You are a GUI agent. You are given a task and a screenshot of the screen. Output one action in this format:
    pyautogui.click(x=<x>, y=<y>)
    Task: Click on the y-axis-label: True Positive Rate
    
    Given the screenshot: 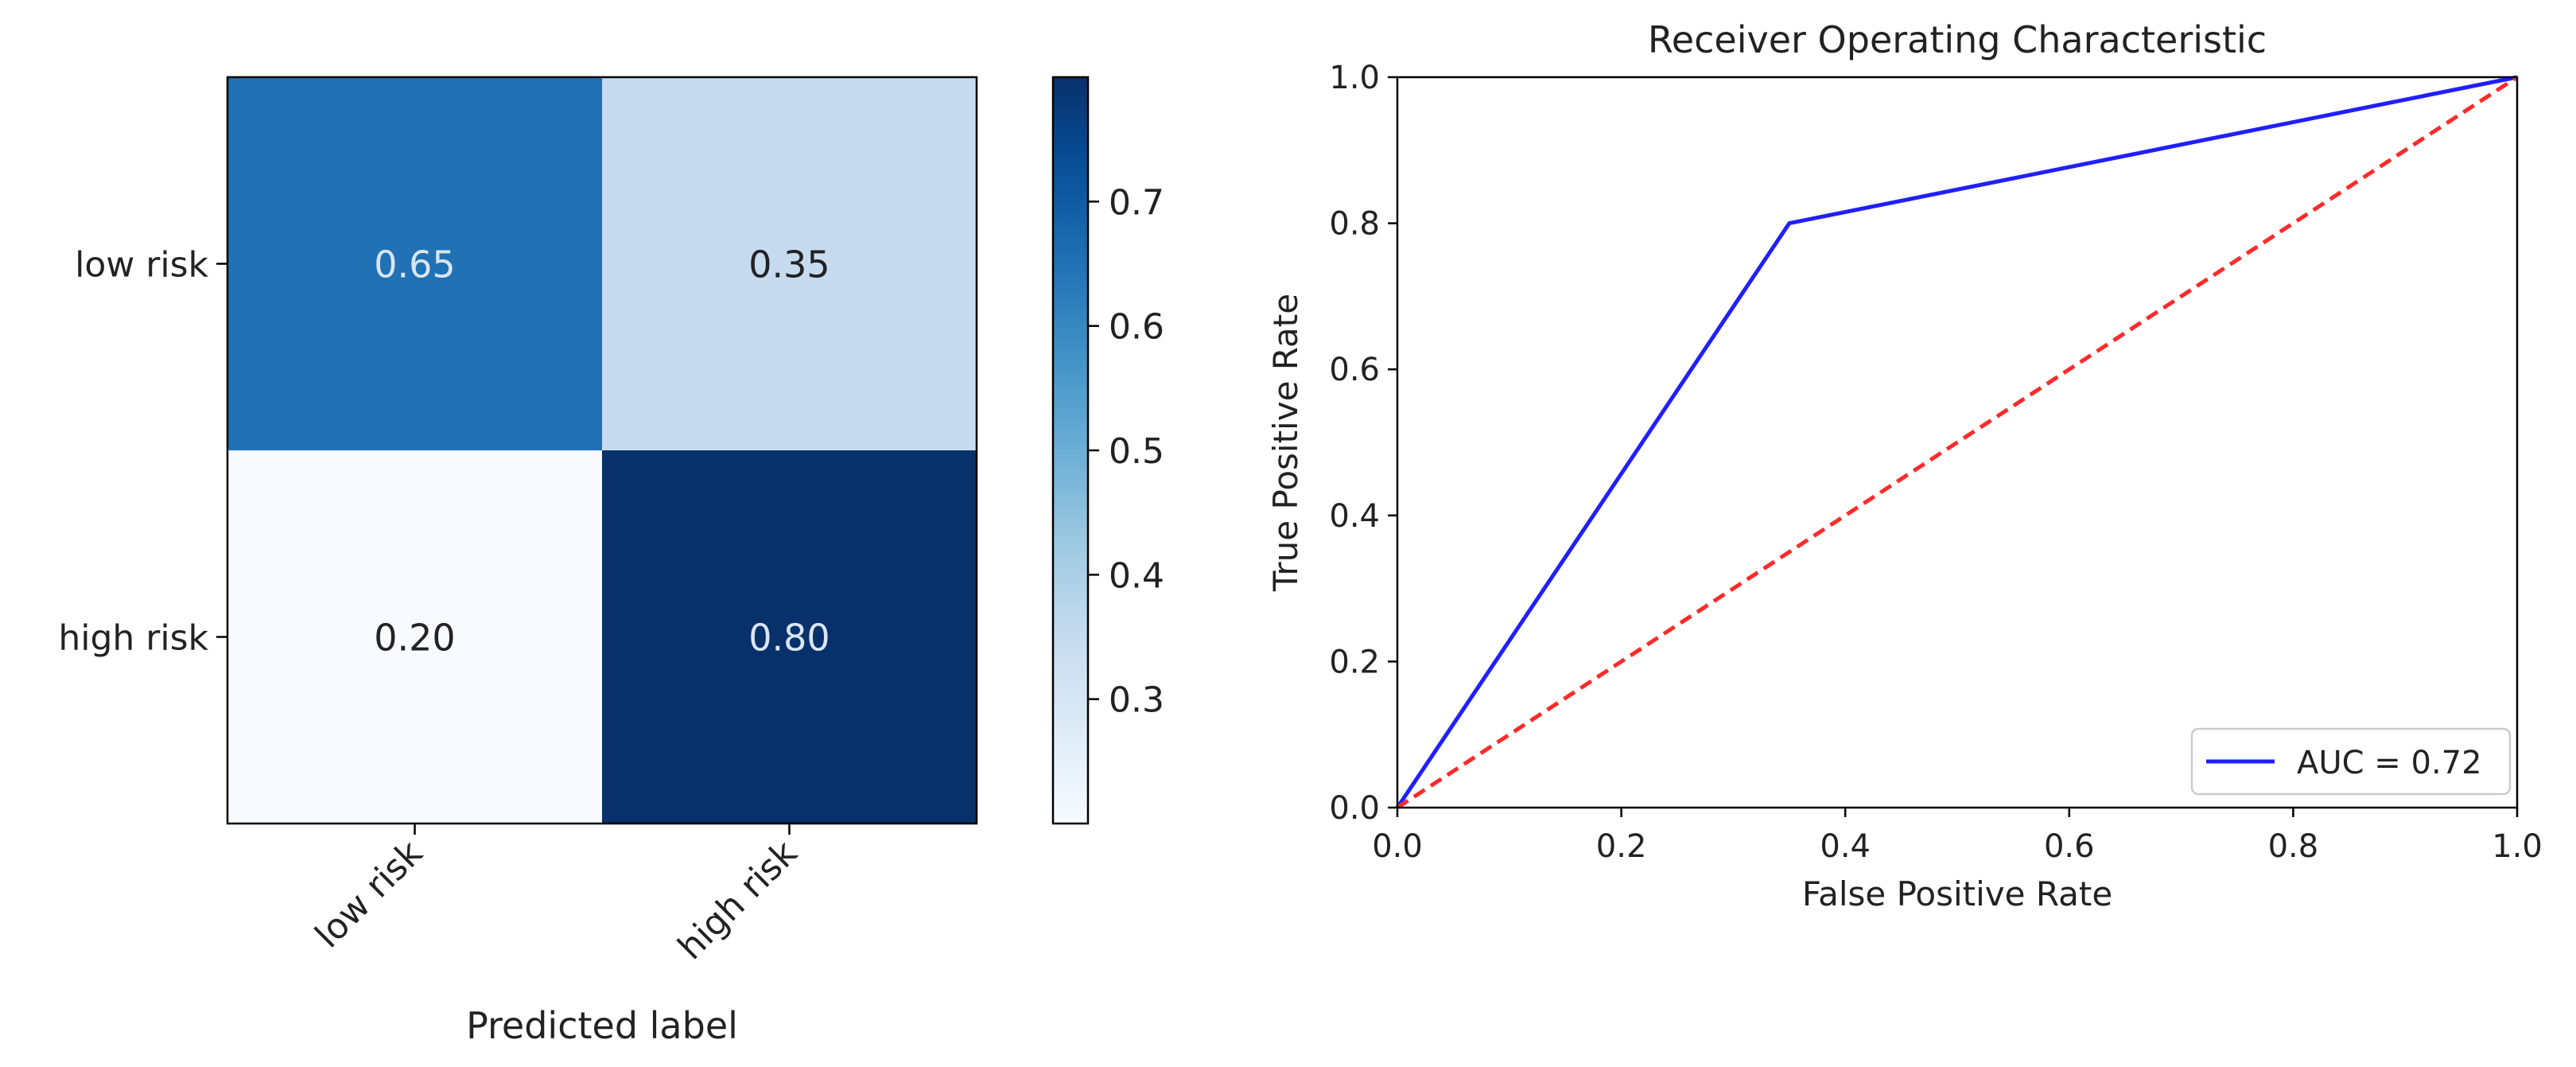 What is the action you would take?
    pyautogui.click(x=1285, y=443)
    